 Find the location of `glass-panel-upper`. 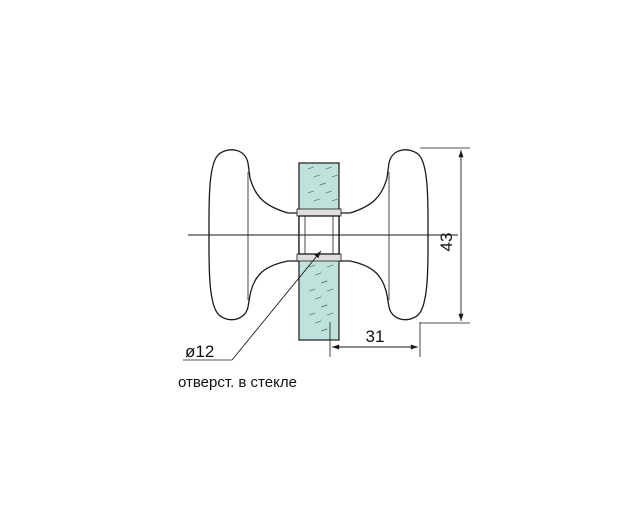

glass-panel-upper is located at coordinates (319, 189).